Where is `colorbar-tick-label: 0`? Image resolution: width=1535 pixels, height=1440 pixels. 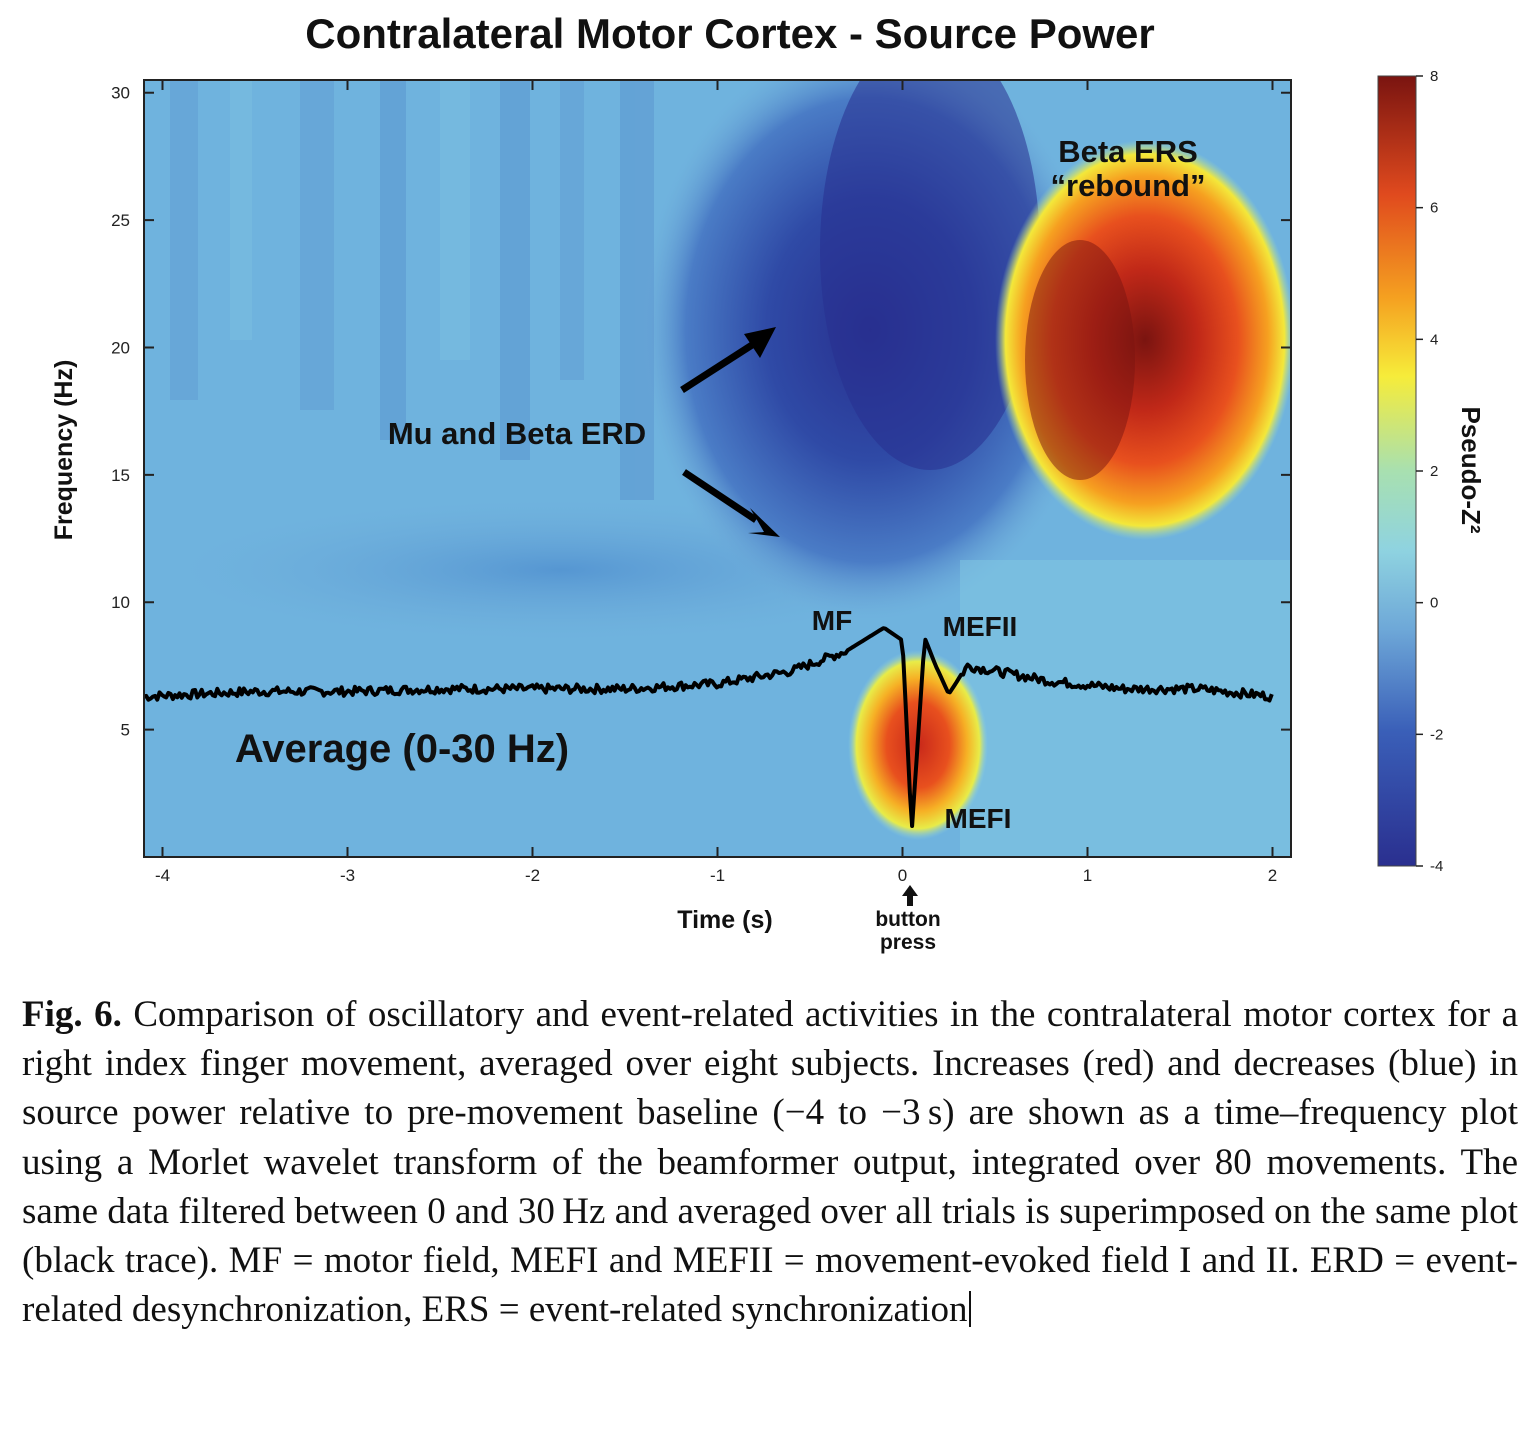
colorbar-tick-label: 0 is located at coordinates (1434, 603).